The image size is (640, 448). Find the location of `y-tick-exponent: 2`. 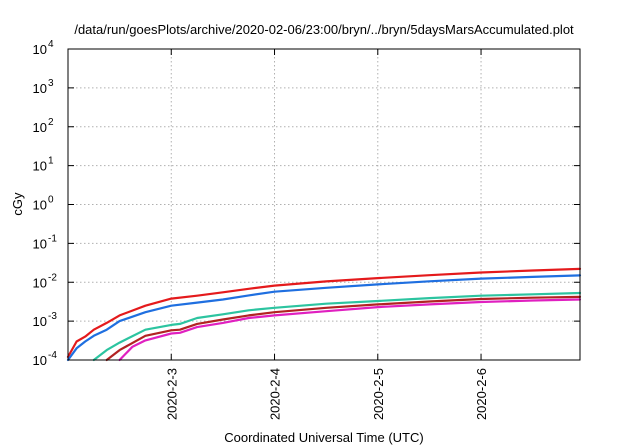

y-tick-exponent: 2 is located at coordinates (51, 122).